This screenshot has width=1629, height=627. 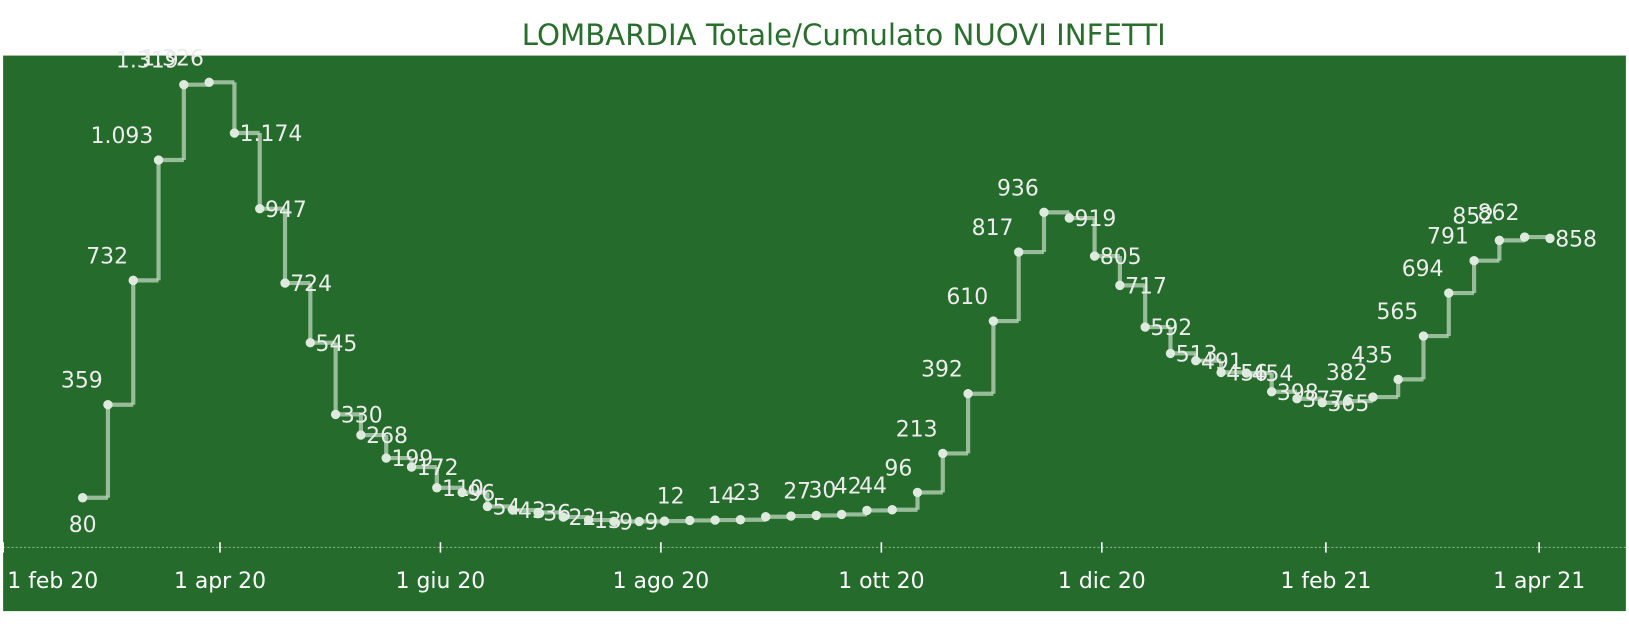 What do you see at coordinates (286, 210) in the screenshot?
I see `value-label: 947` at bounding box center [286, 210].